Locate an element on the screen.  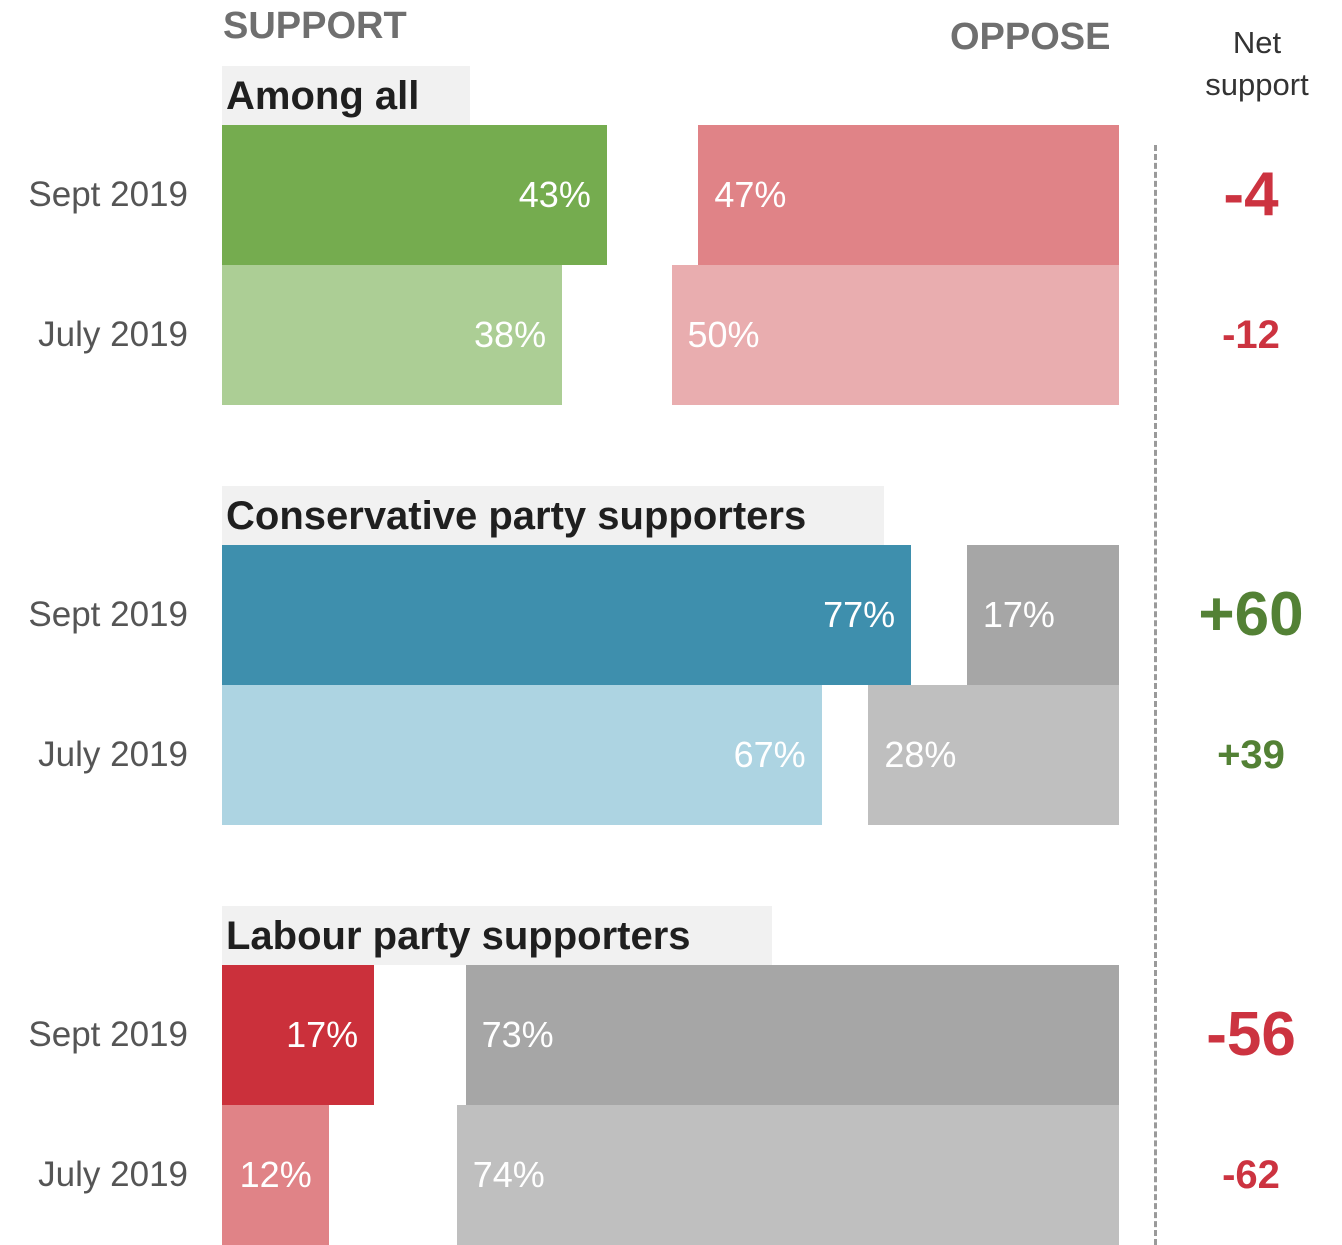
net-support-value: +39 is located at coordinates (1251, 755).